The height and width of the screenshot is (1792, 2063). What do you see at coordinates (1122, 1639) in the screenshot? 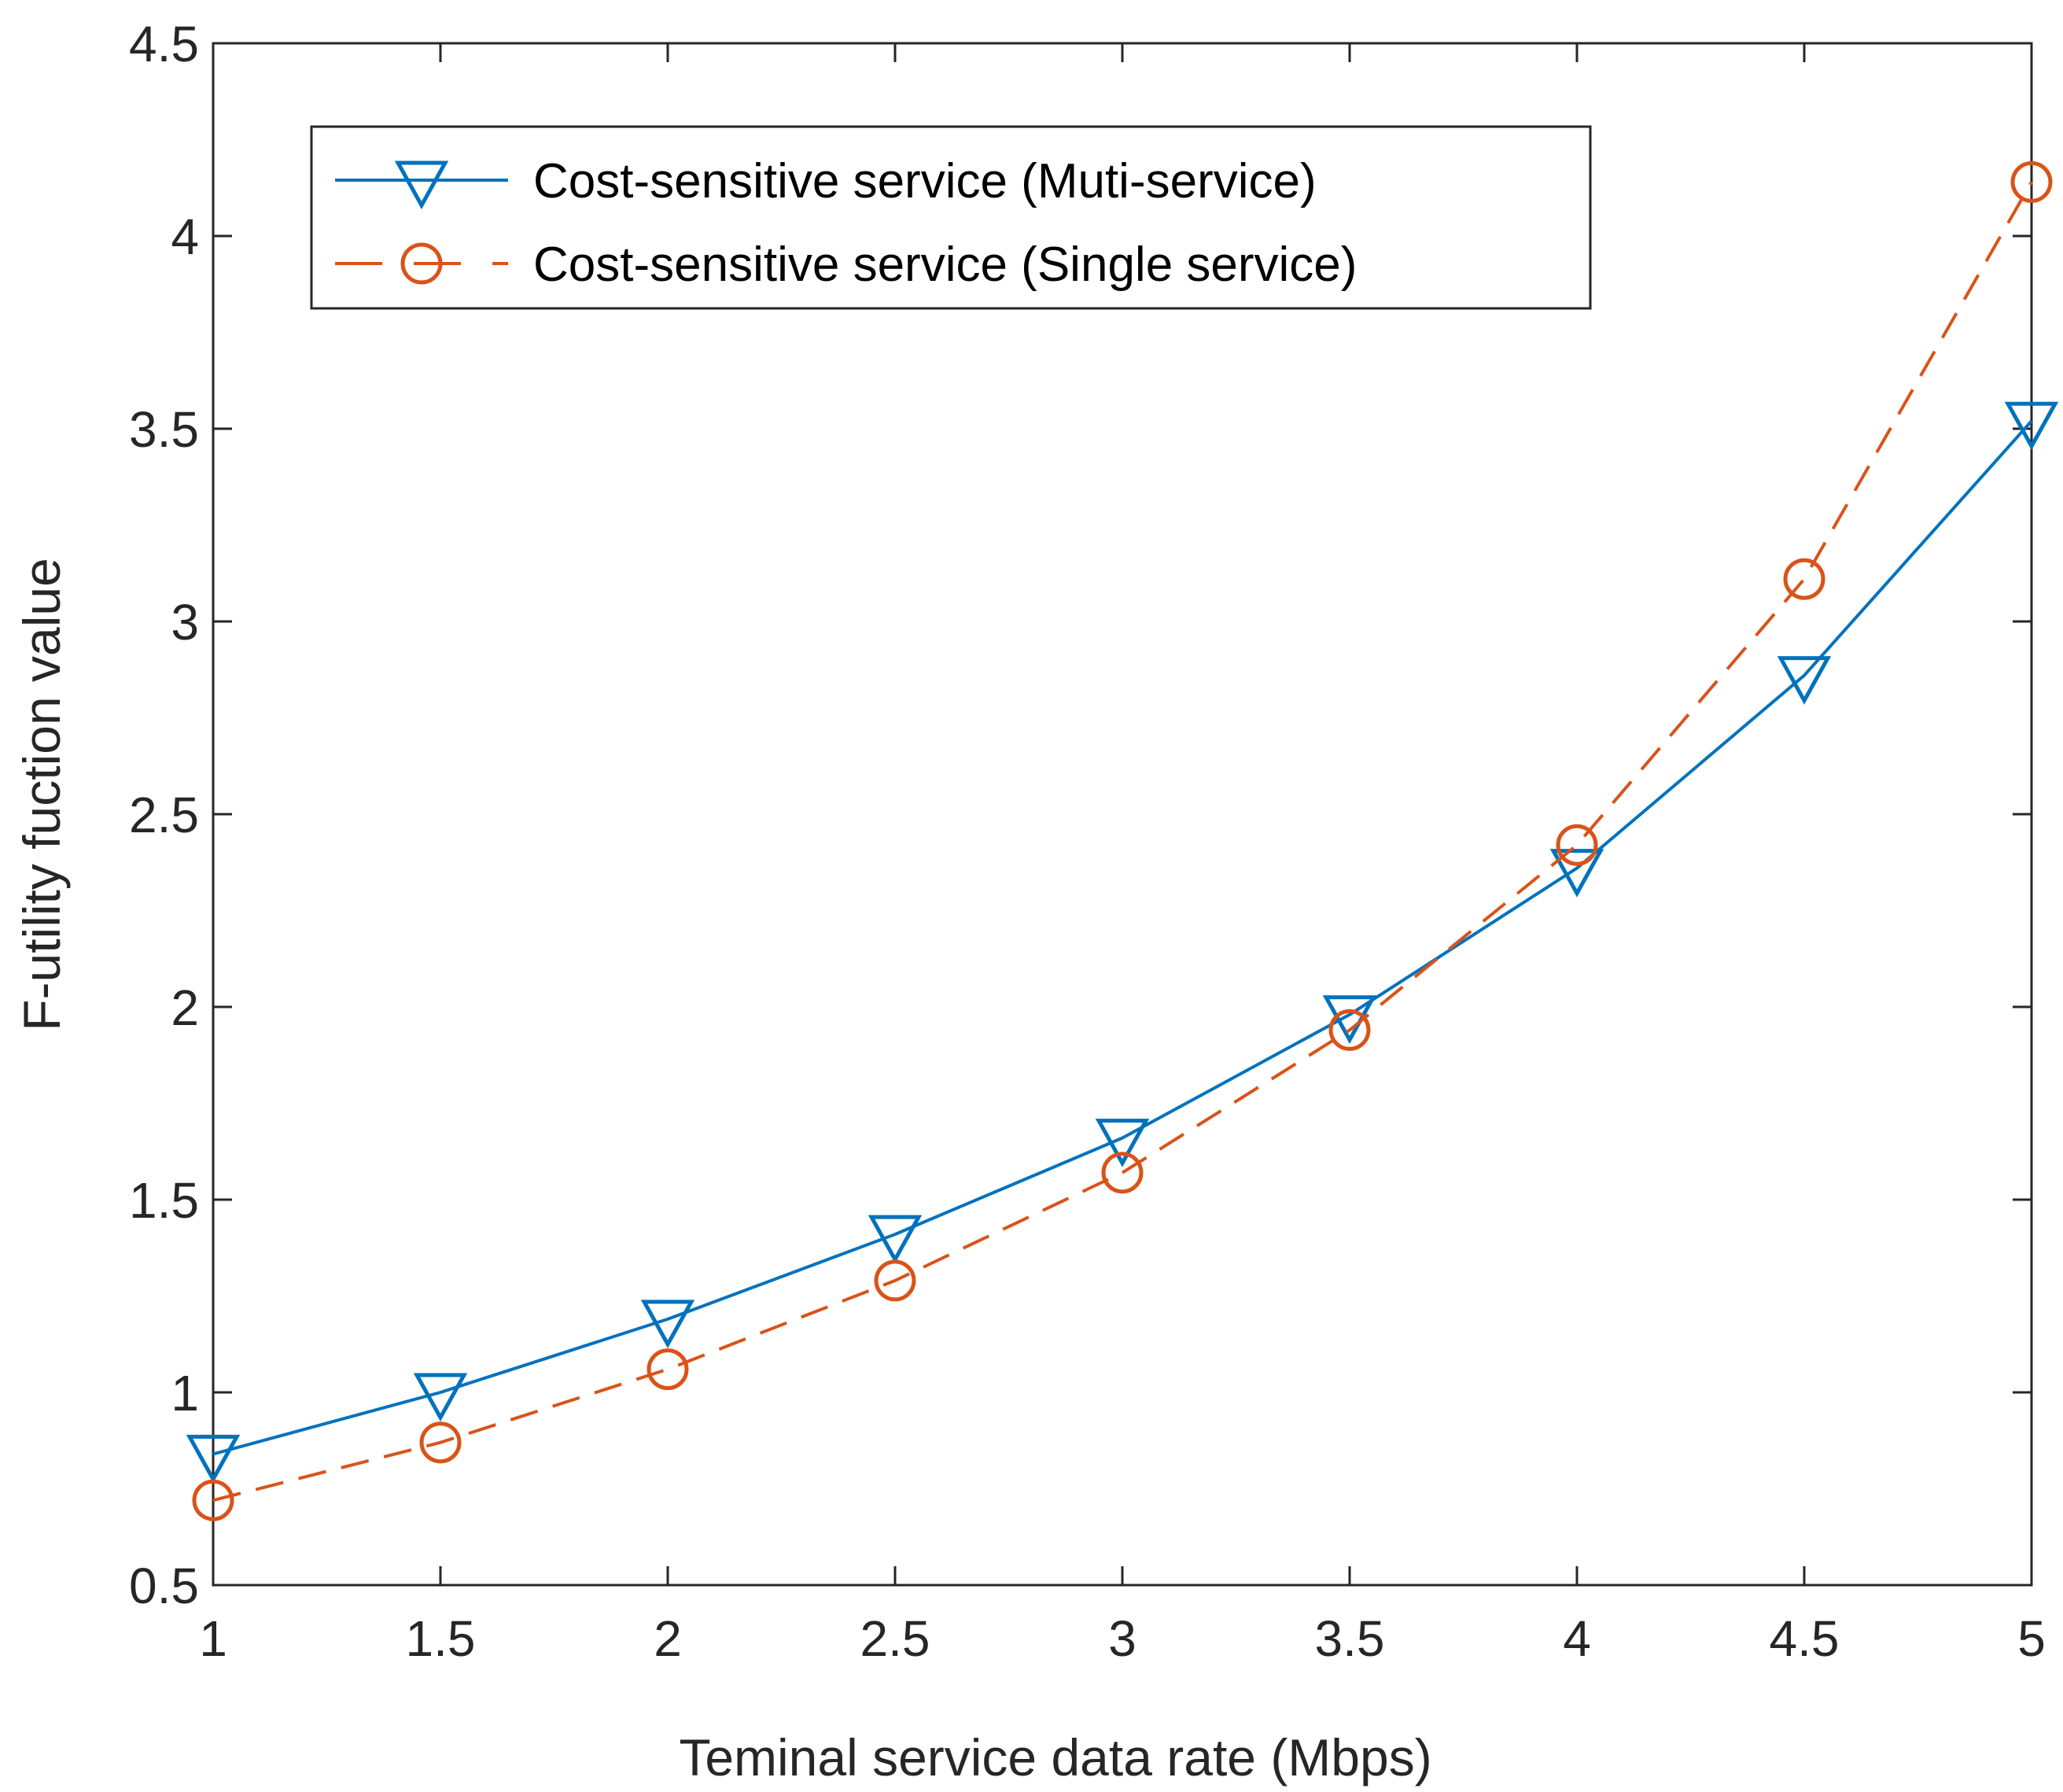
I see `x-tick-label: 3` at bounding box center [1122, 1639].